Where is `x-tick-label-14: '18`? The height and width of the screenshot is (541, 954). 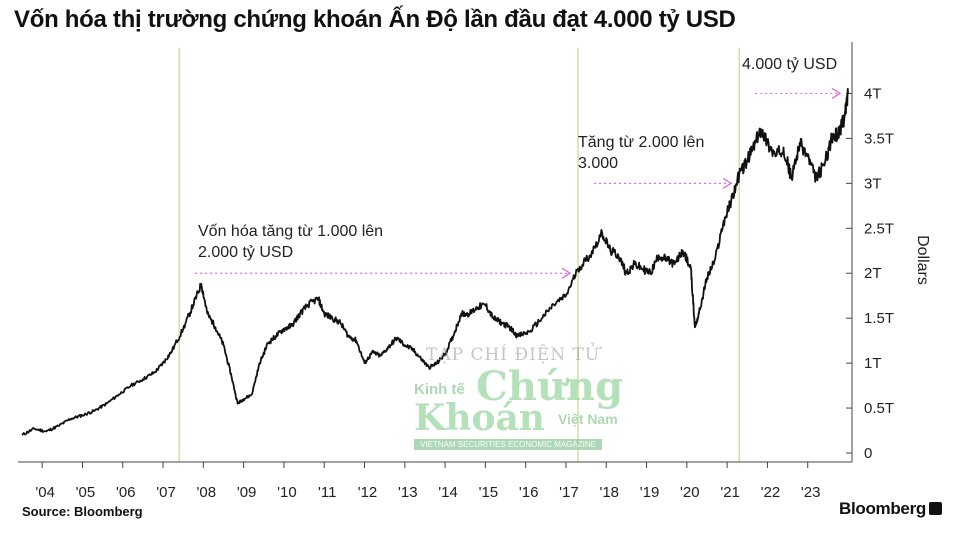 x-tick-label-14: '18 is located at coordinates (609, 492).